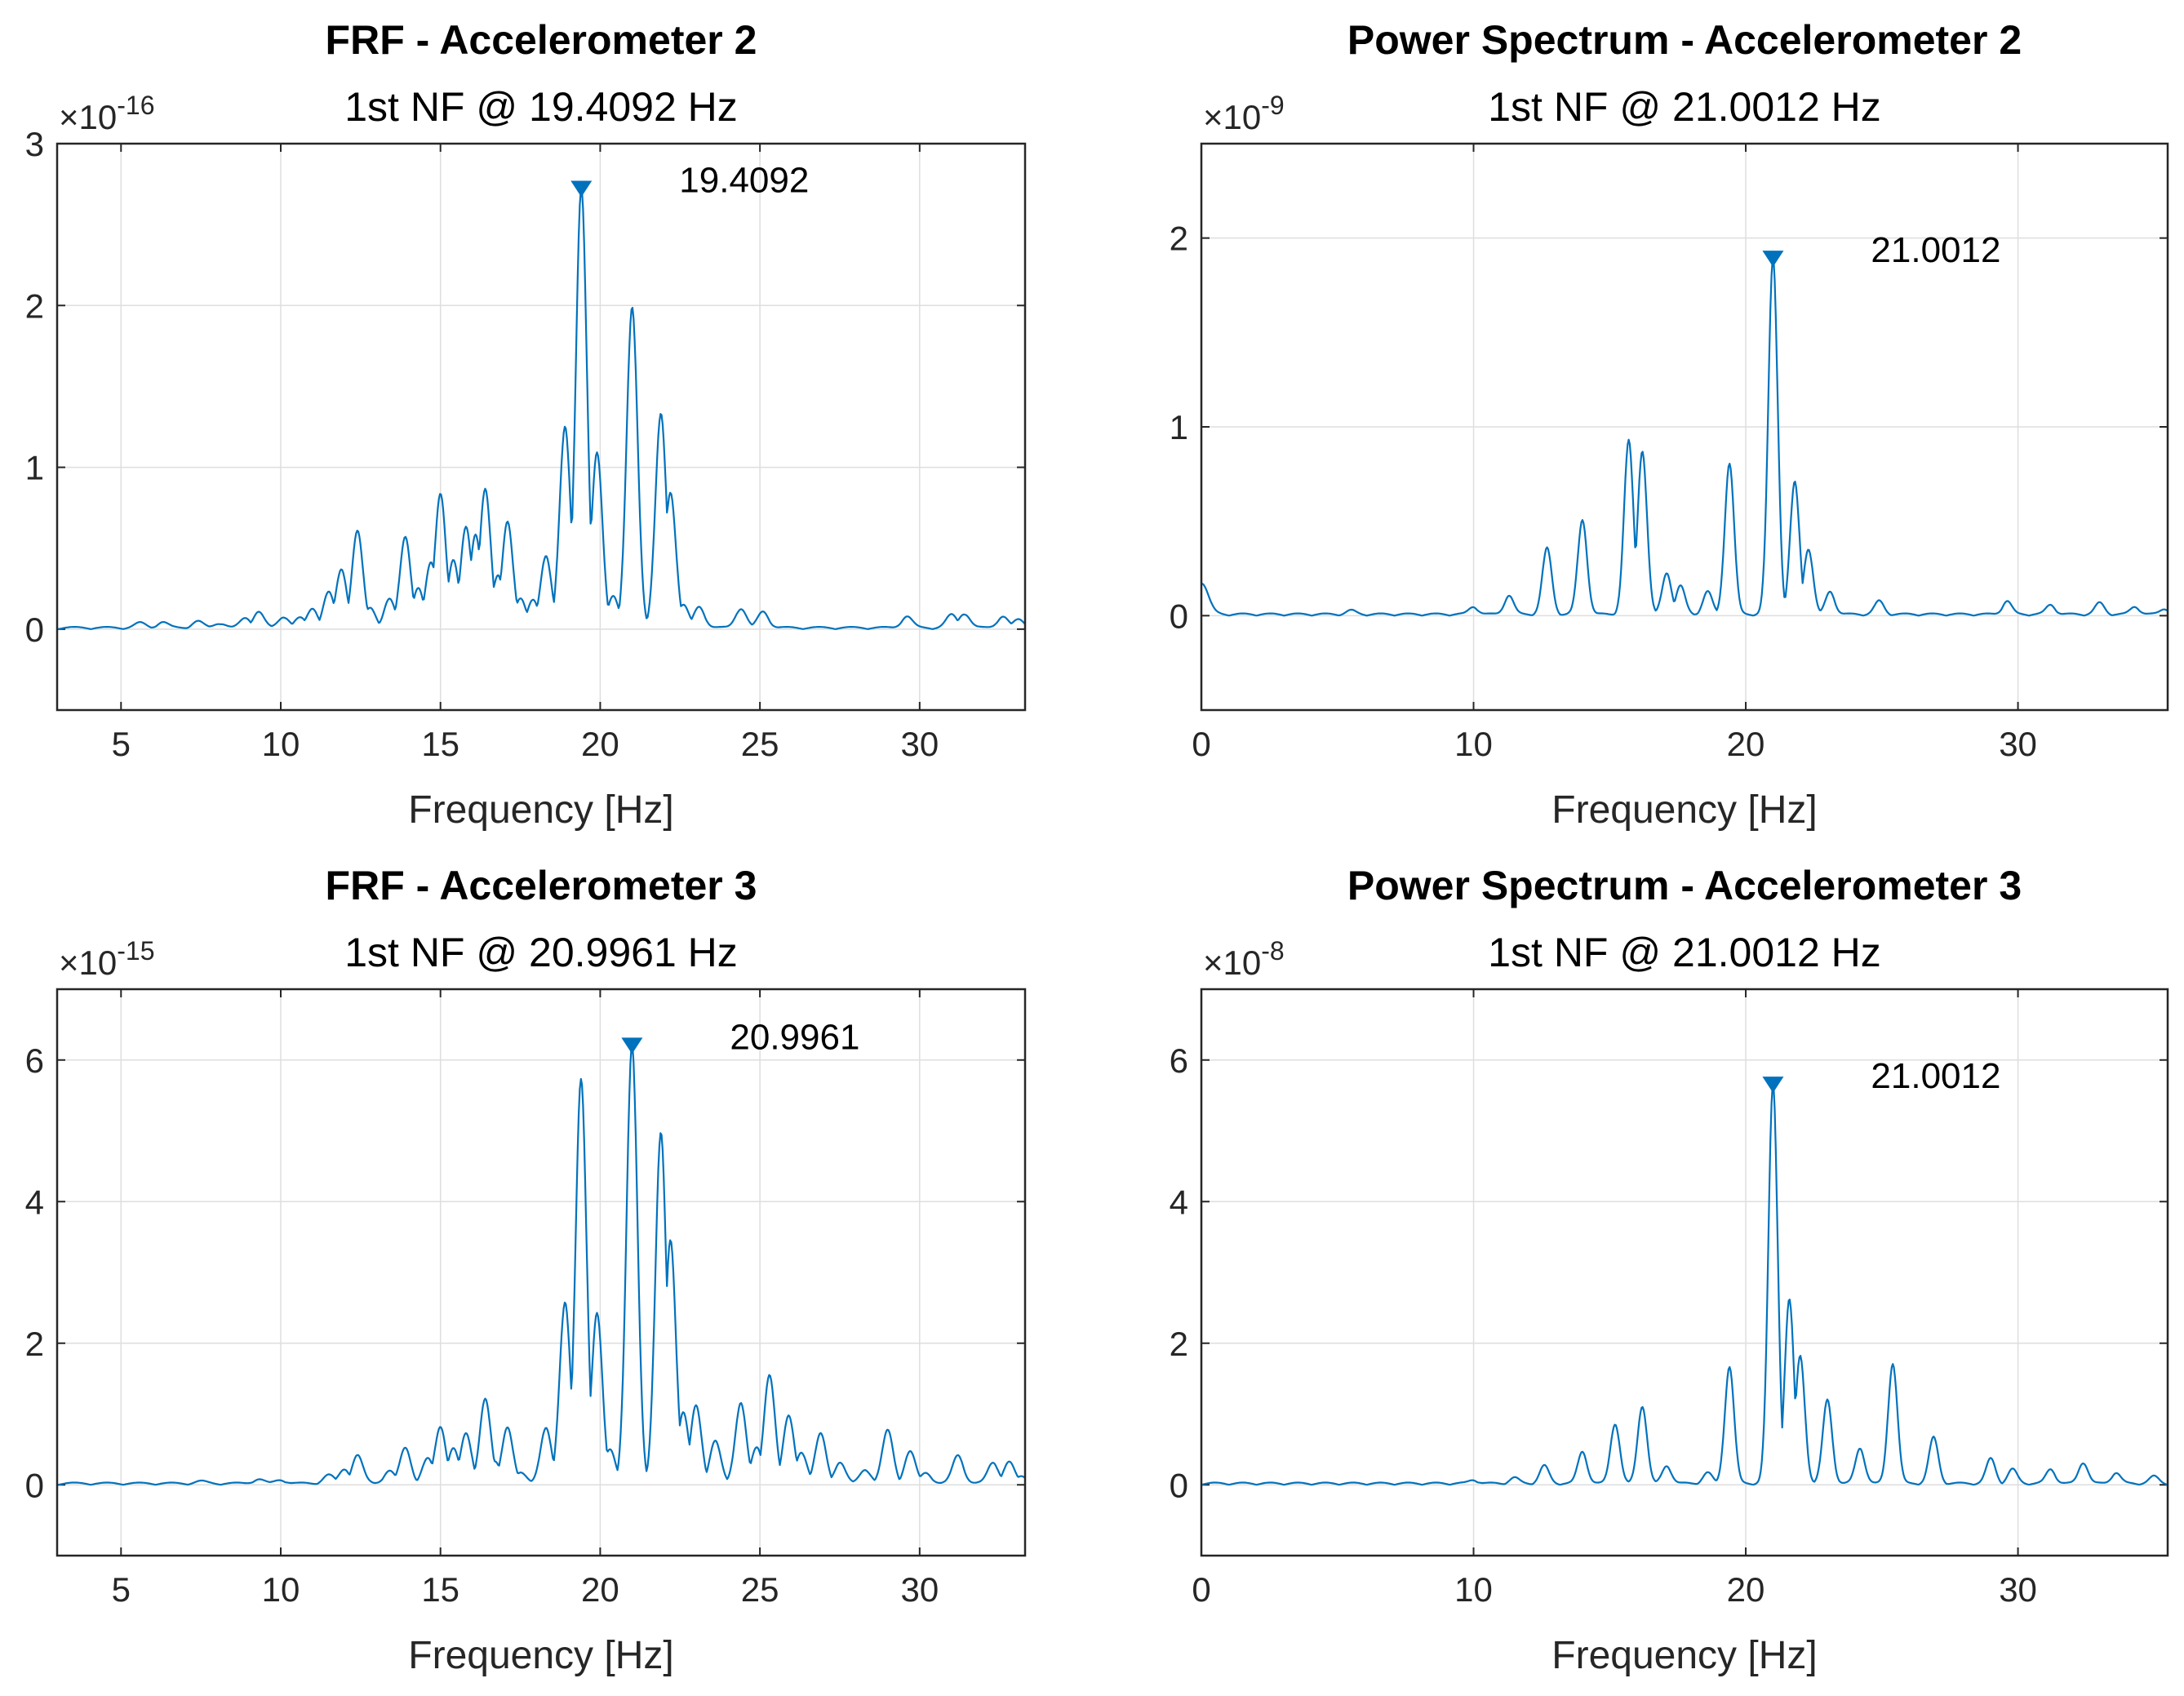 The image size is (2184, 1696). Describe the element at coordinates (34, 144) in the screenshot. I see `y-tick-label: 3` at that location.